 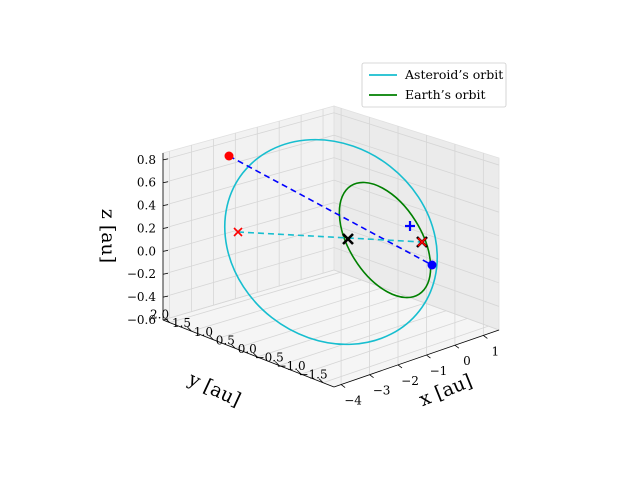 I want to click on blue-plus-marker, so click(x=410, y=226).